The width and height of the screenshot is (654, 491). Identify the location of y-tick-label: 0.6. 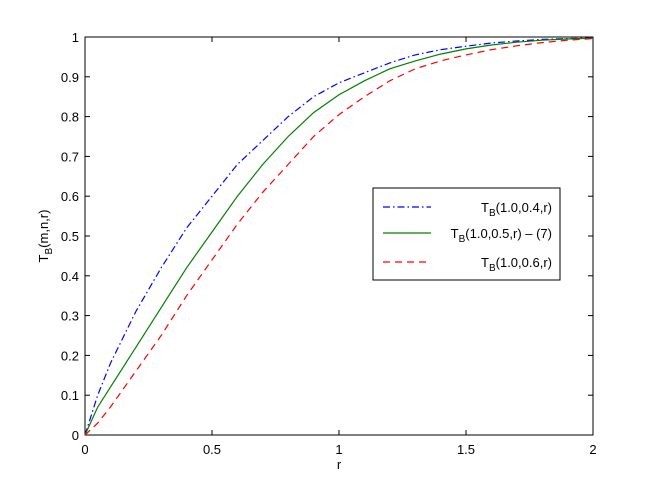
(70, 196).